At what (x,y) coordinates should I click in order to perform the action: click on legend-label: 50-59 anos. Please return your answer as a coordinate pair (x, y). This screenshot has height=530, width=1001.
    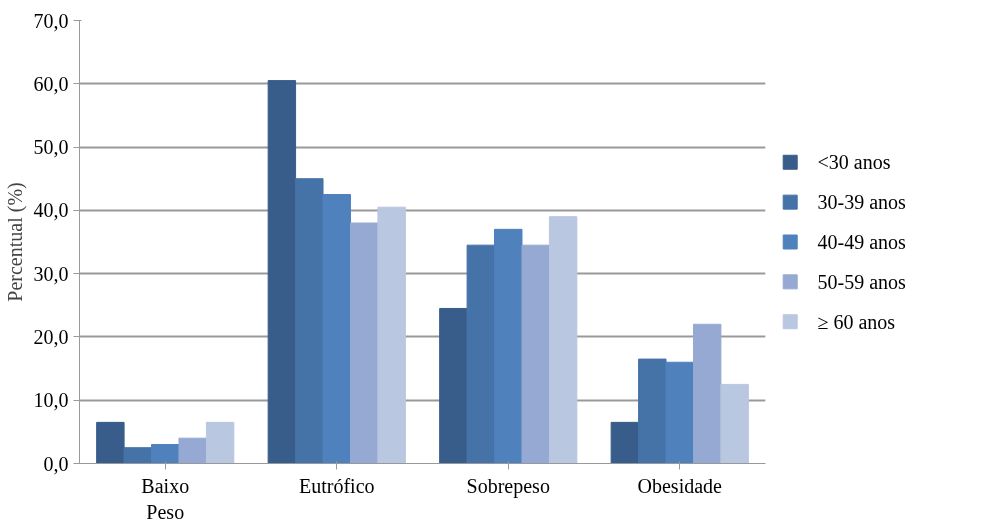
    Looking at the image, I should click on (862, 281).